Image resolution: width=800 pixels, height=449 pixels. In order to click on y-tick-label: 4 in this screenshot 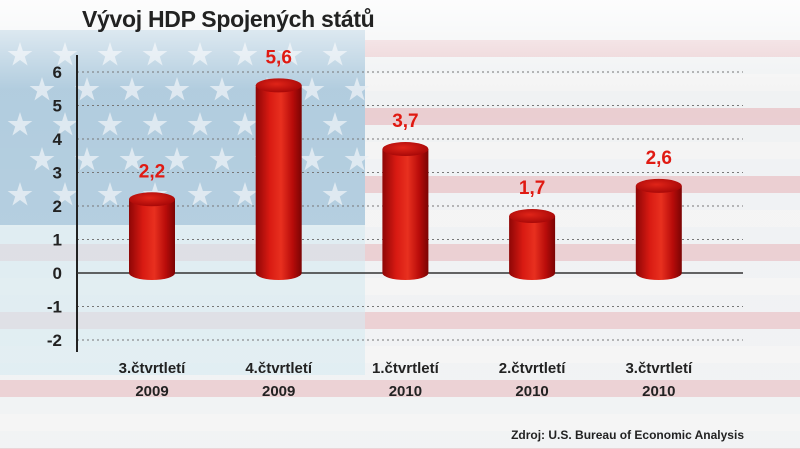, I will do `click(58, 139)`.